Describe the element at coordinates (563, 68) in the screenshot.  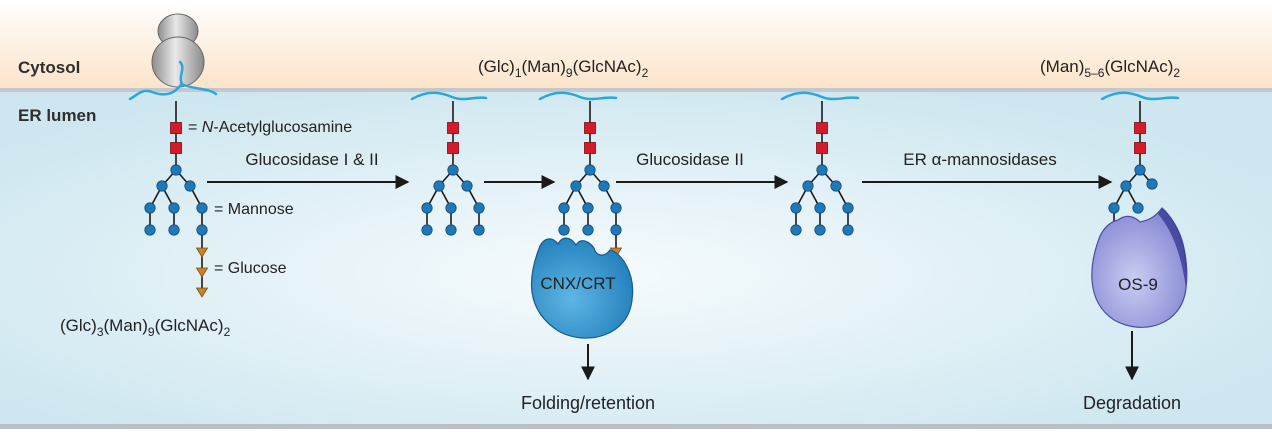
I see `formula-mid: (Glc)1(Man)9(GlcNAc)2` at that location.